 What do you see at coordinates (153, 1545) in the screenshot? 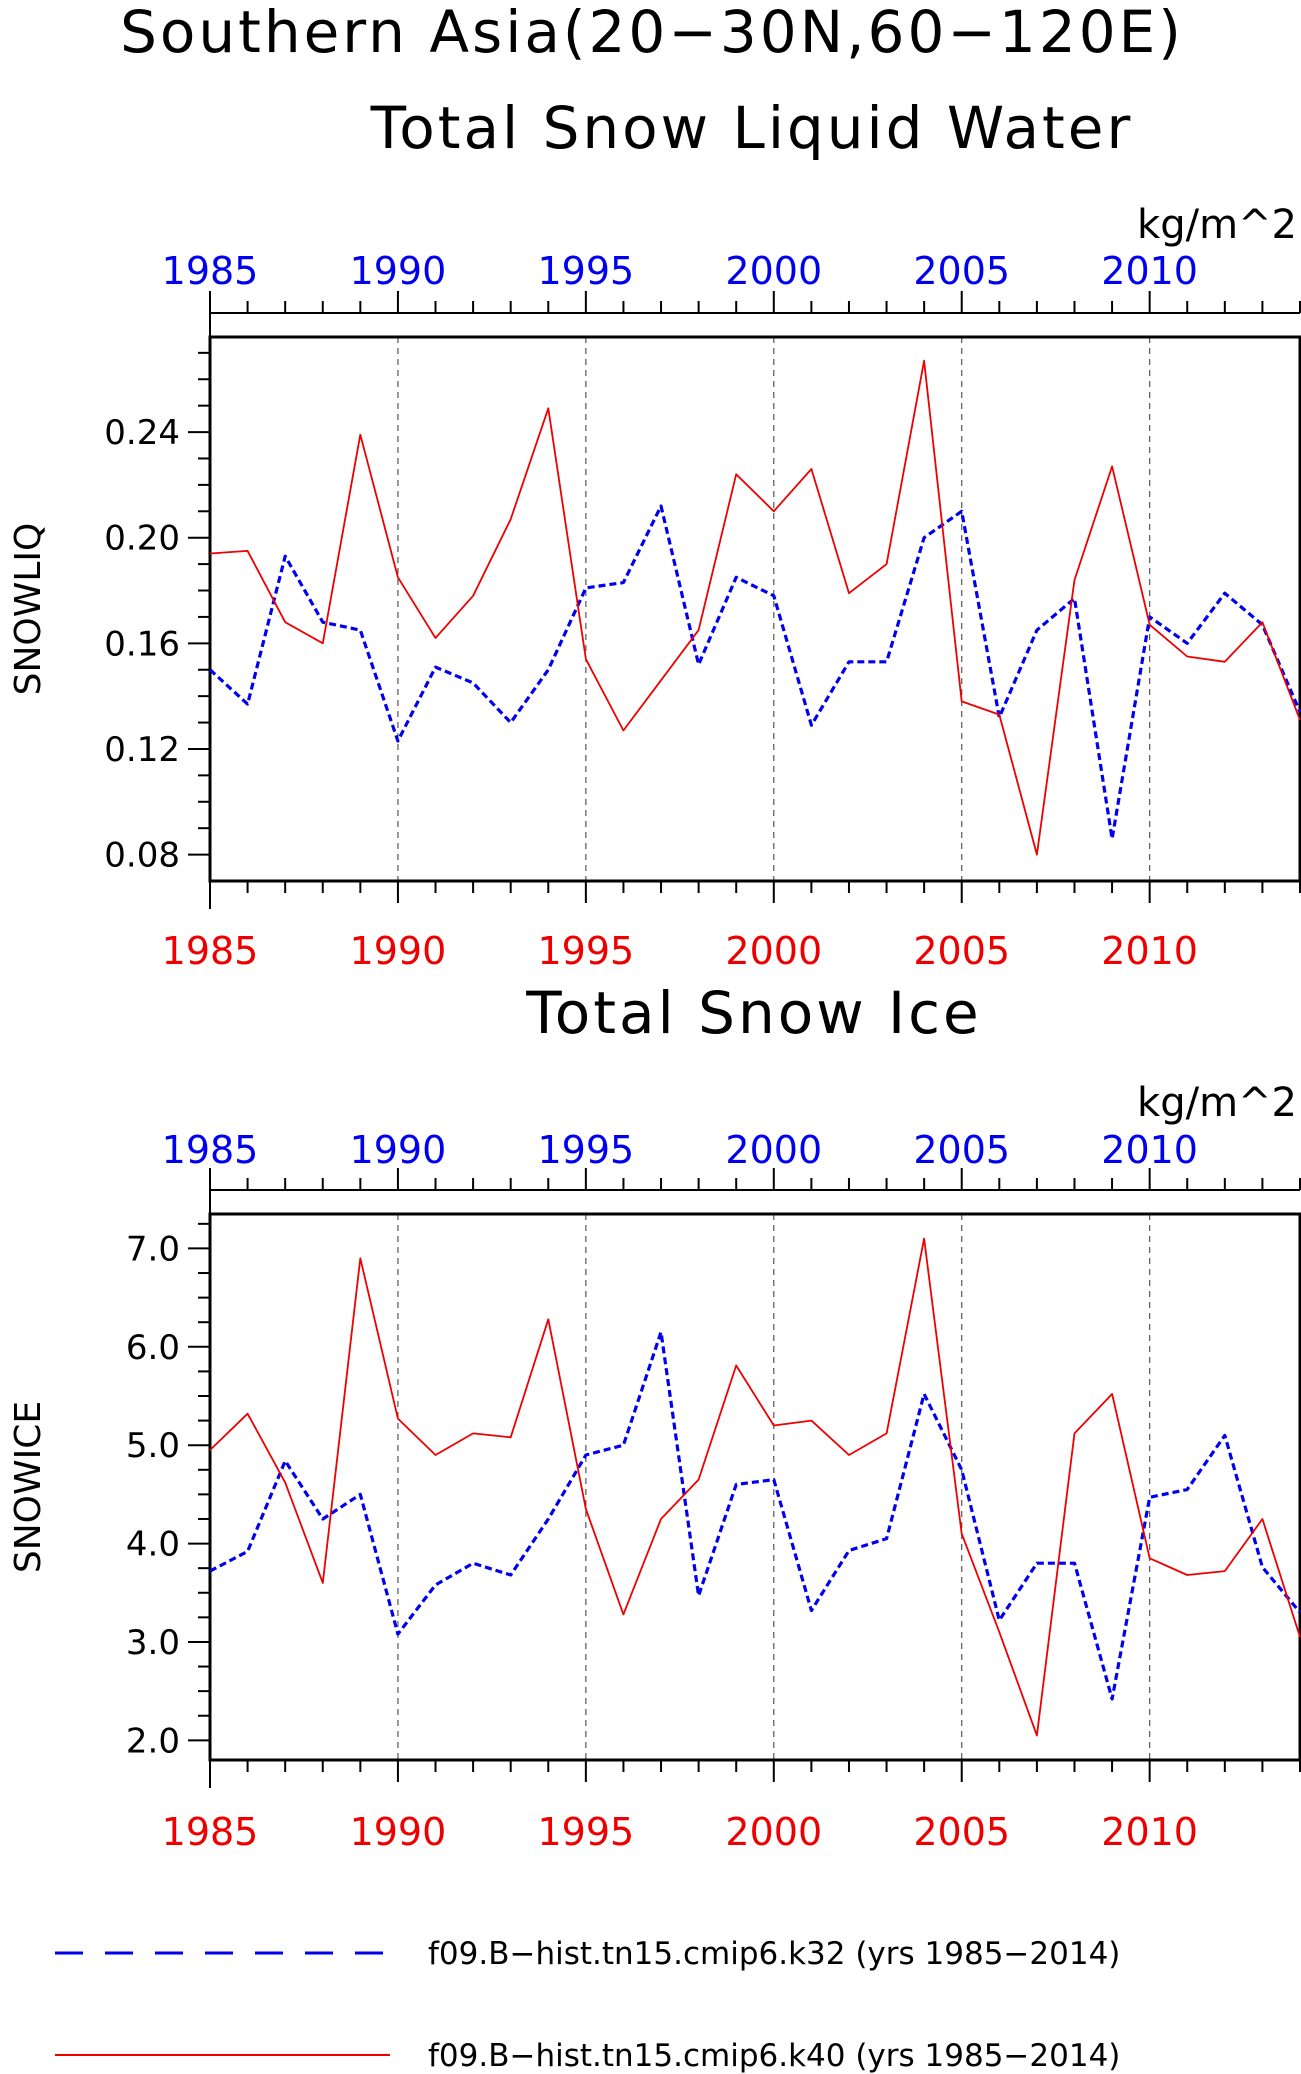
I see `ytick-label: 4.0` at bounding box center [153, 1545].